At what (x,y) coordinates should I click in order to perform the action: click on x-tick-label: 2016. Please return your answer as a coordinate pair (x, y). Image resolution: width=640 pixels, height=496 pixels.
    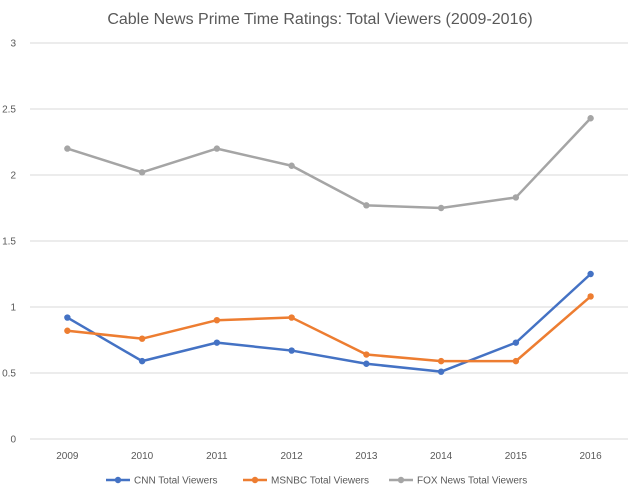
    Looking at the image, I should click on (591, 456).